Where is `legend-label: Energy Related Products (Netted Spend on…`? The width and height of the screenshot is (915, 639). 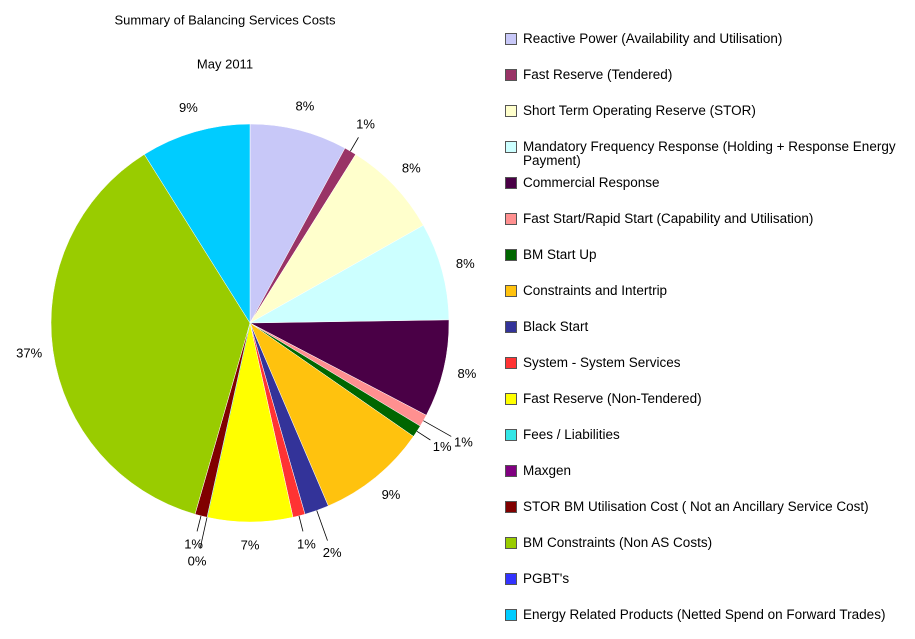
legend-label: Energy Related Products (Netted Spend on… is located at coordinates (704, 614).